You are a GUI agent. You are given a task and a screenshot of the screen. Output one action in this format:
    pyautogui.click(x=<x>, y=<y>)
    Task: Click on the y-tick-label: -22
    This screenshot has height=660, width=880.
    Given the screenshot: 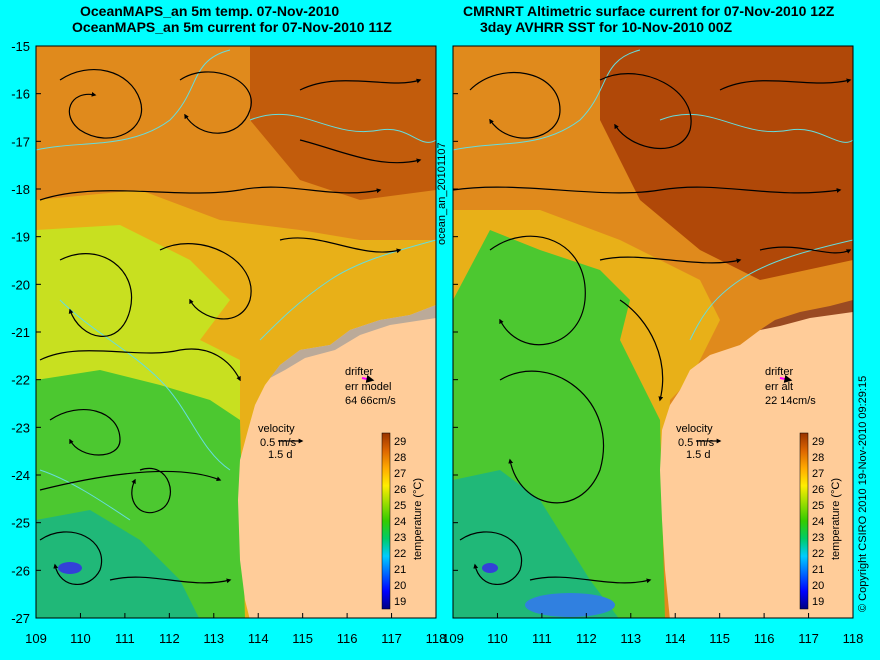 What is the action you would take?
    pyautogui.click(x=20, y=380)
    